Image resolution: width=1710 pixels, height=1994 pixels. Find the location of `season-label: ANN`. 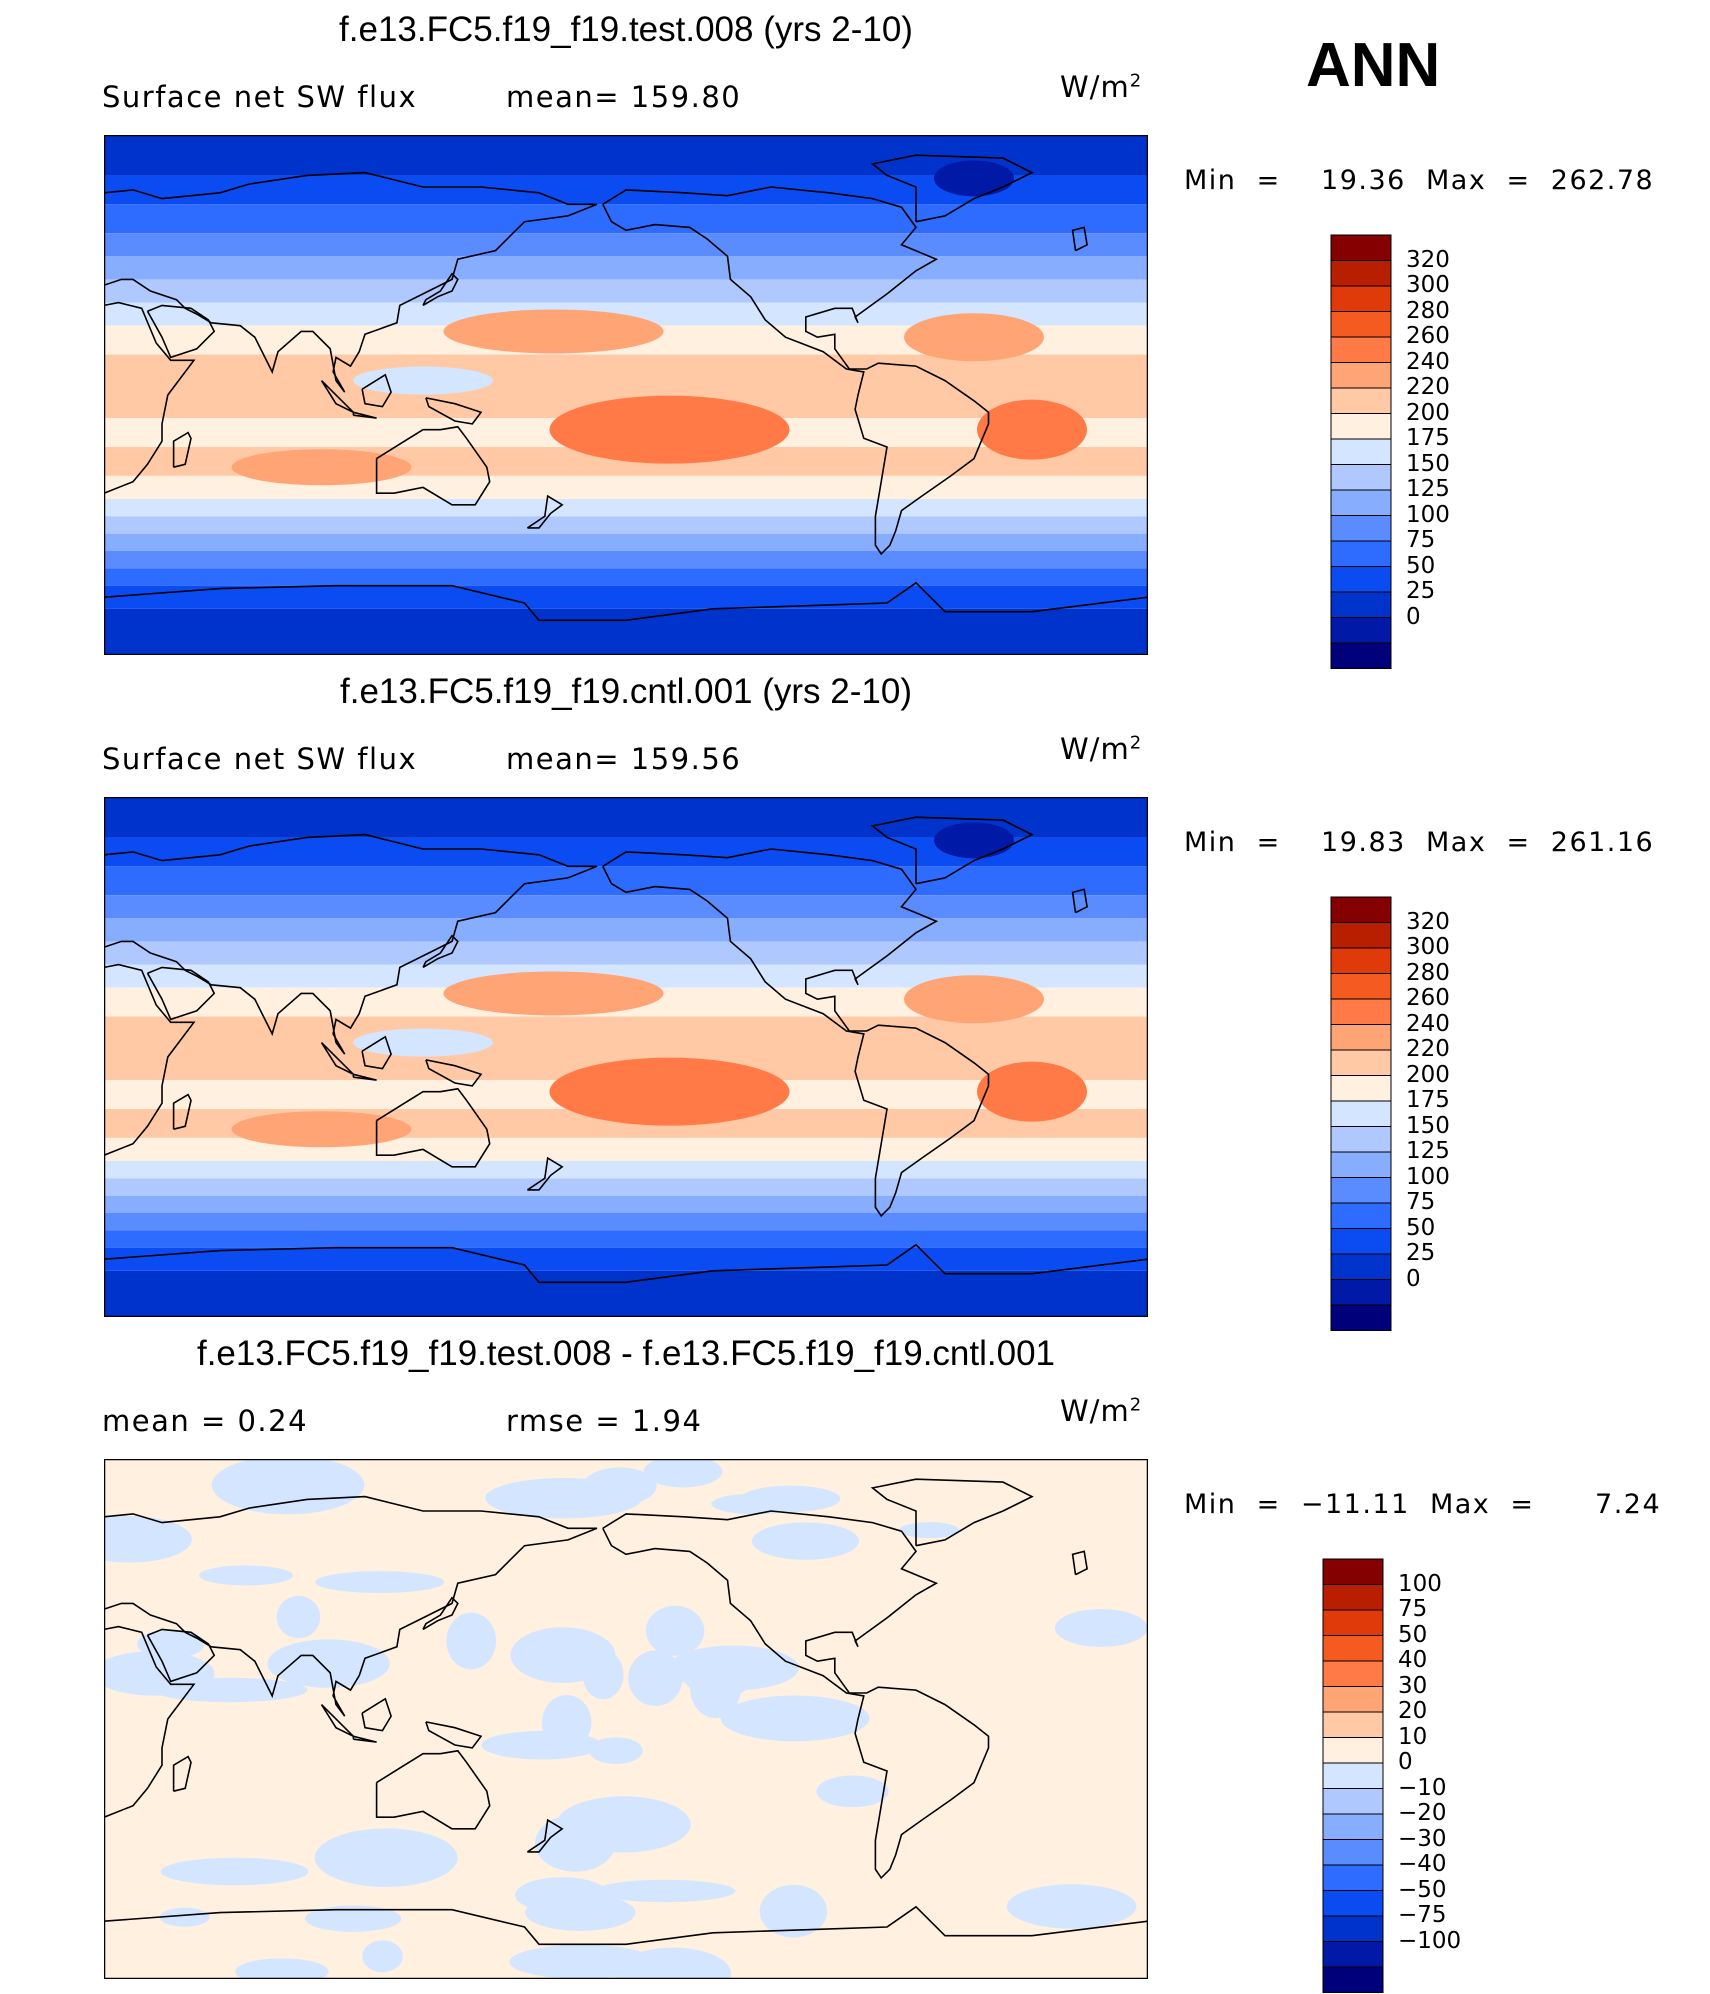

season-label: ANN is located at coordinates (1373, 65).